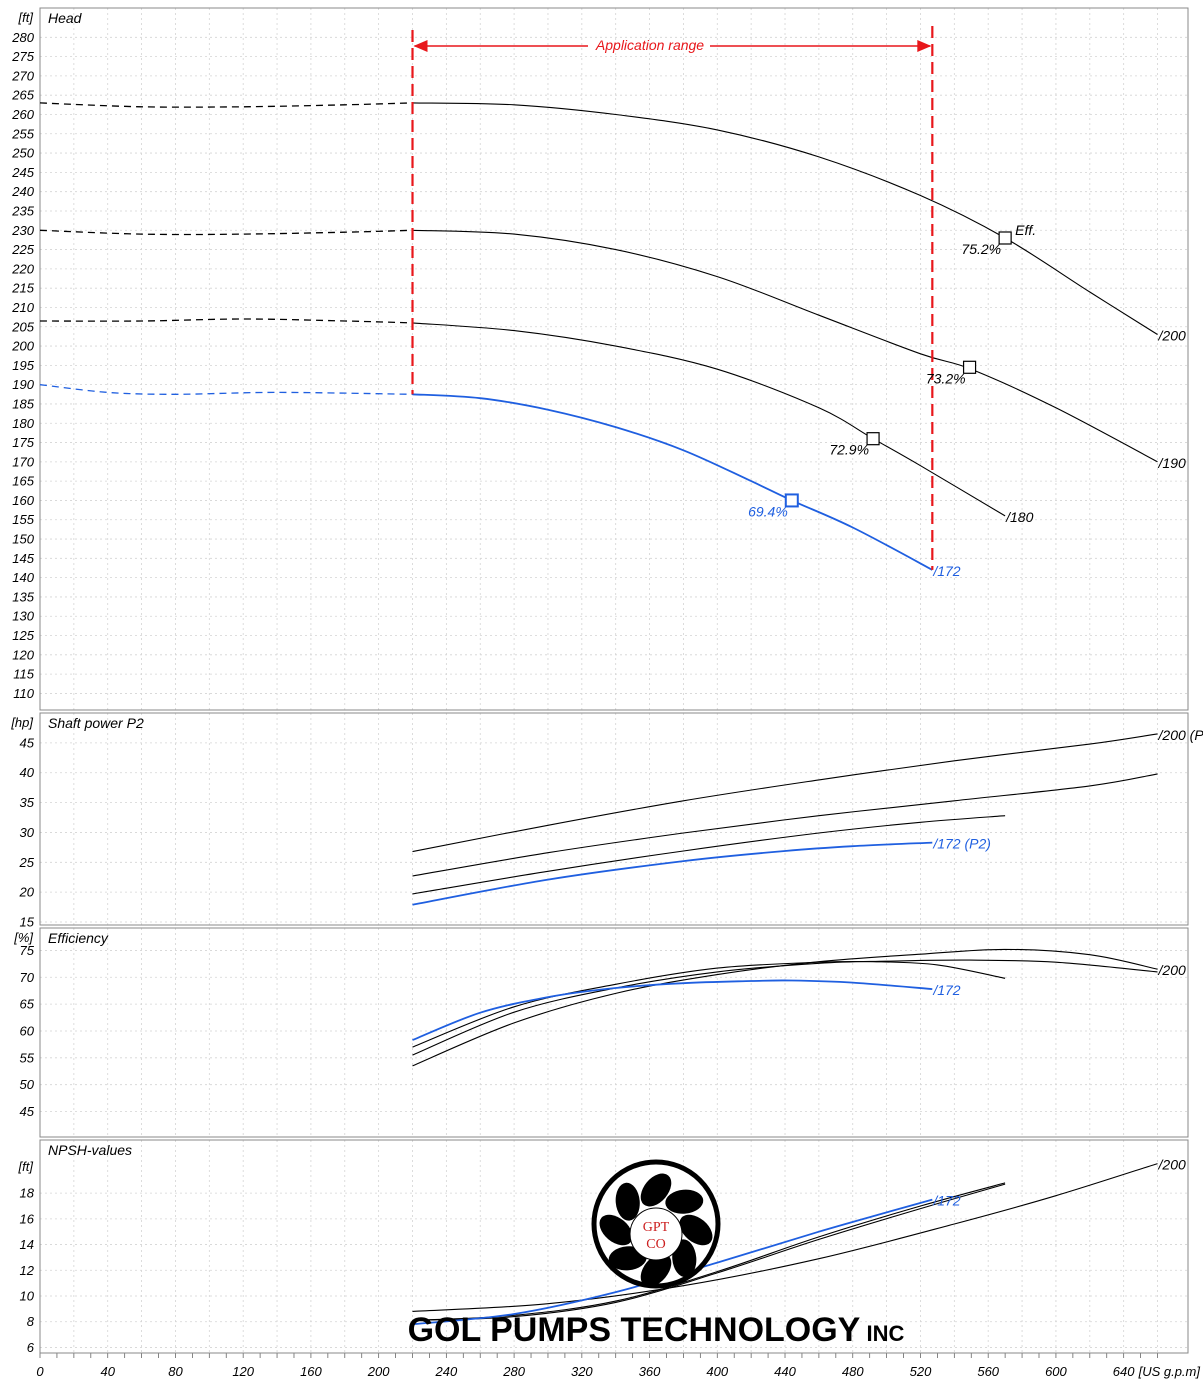 Image resolution: width=1203 pixels, height=1381 pixels. What do you see at coordinates (1172, 463) in the screenshot?
I see `series-label: /190` at bounding box center [1172, 463].